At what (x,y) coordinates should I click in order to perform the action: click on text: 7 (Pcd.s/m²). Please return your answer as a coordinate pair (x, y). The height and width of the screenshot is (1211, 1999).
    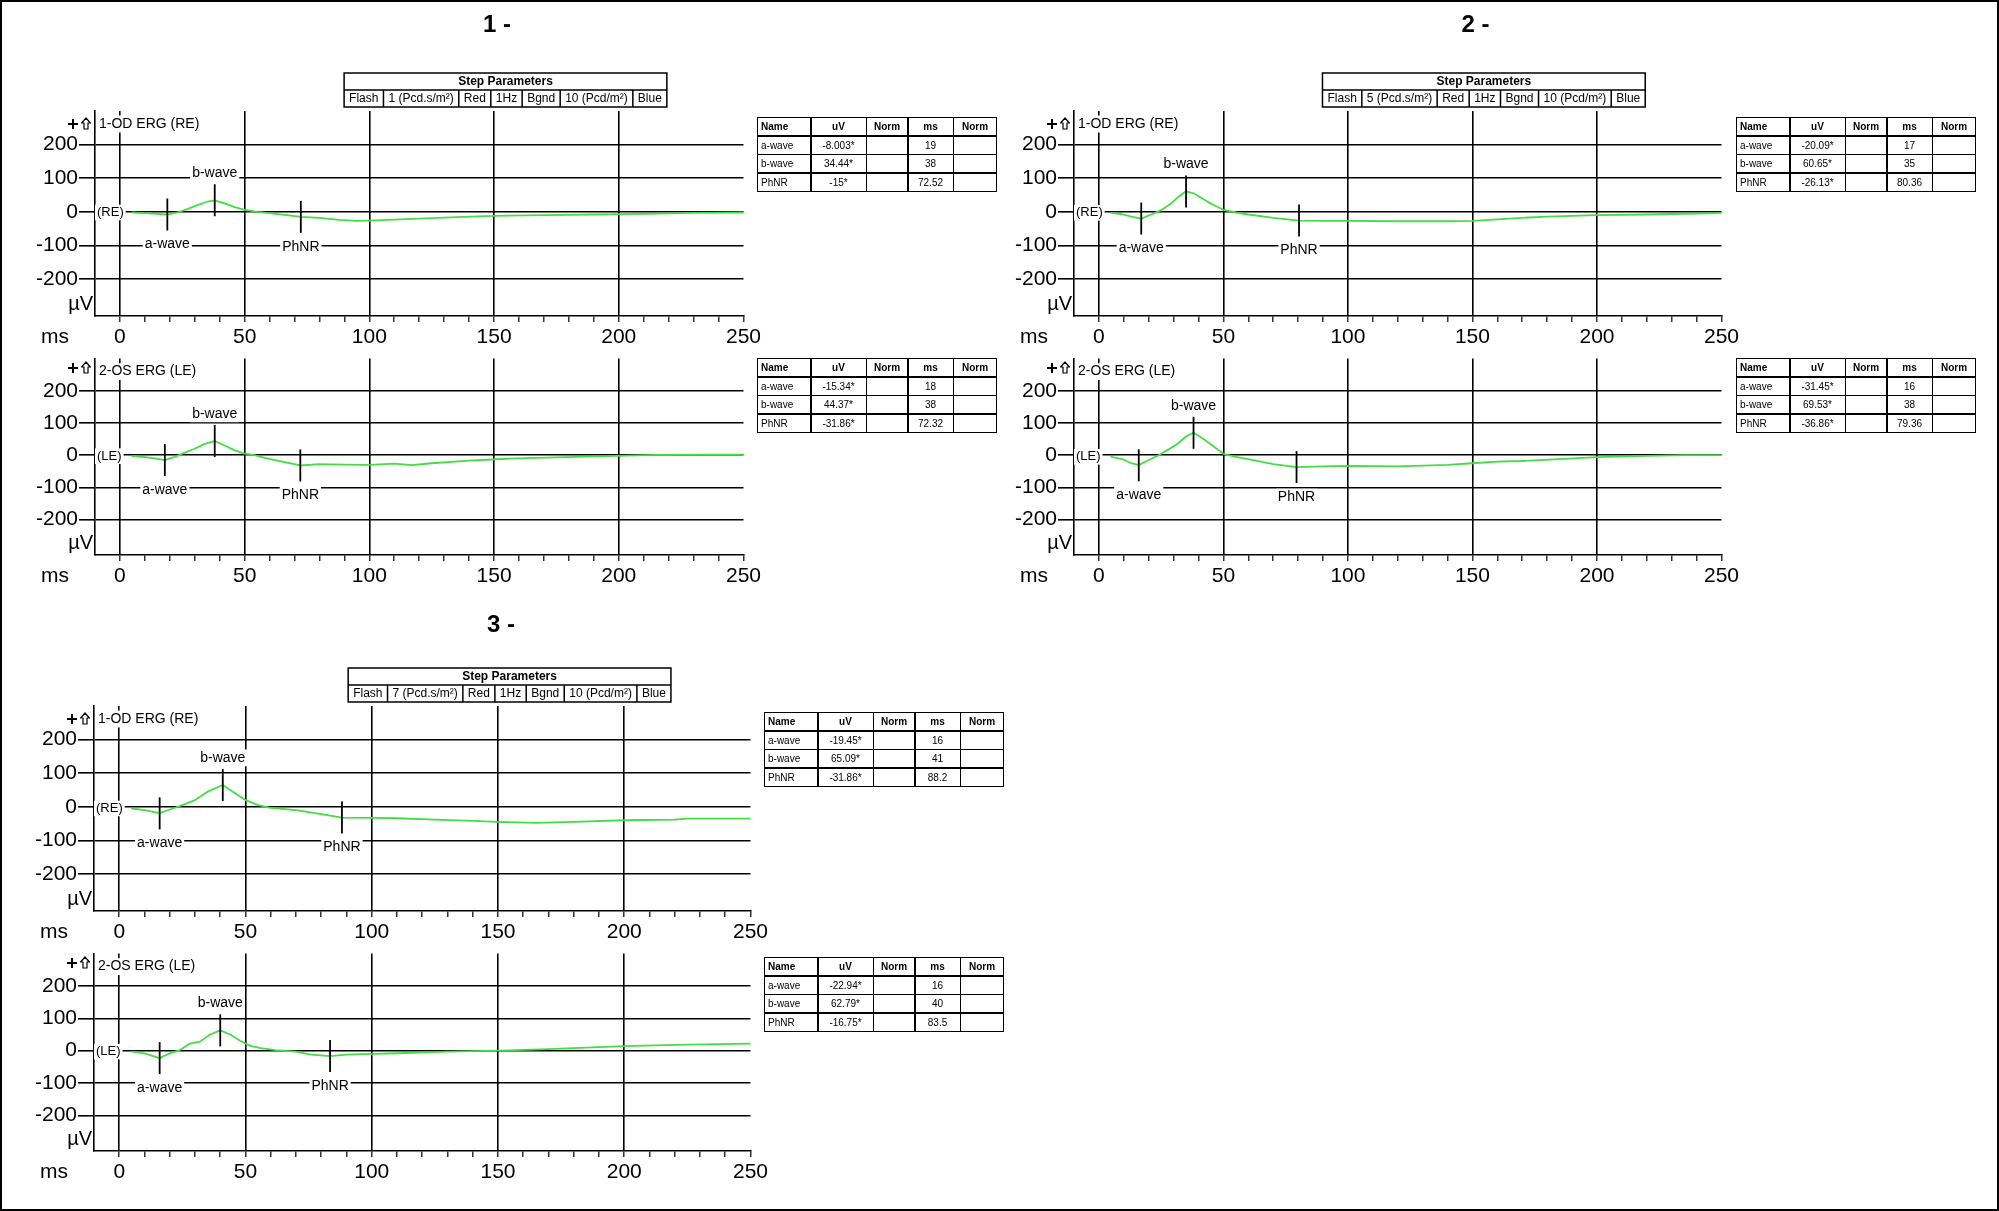
    Looking at the image, I should click on (425, 692).